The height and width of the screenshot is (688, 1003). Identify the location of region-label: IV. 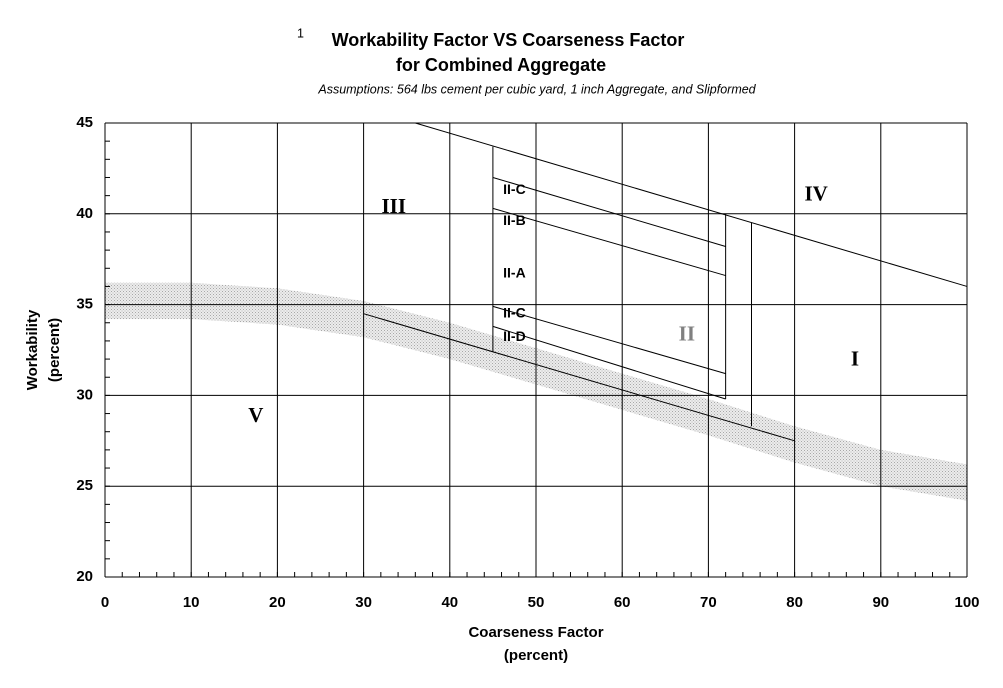
(815, 193).